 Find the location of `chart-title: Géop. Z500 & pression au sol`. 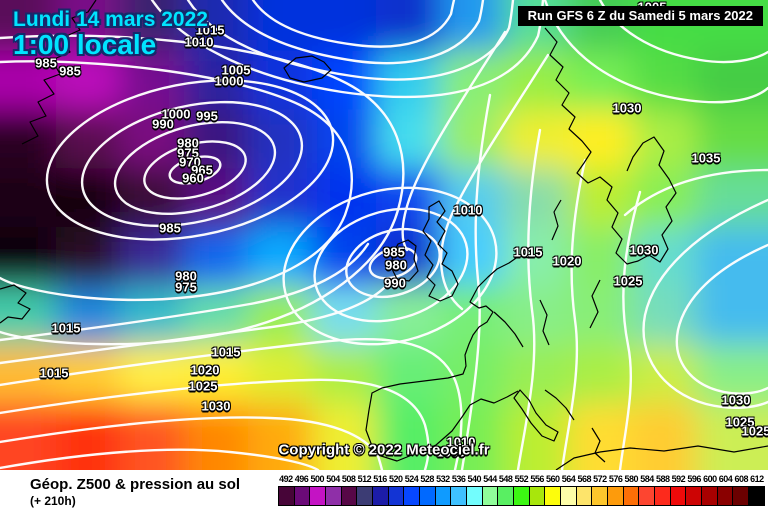

chart-title: Géop. Z500 & pression au sol is located at coordinates (135, 484).